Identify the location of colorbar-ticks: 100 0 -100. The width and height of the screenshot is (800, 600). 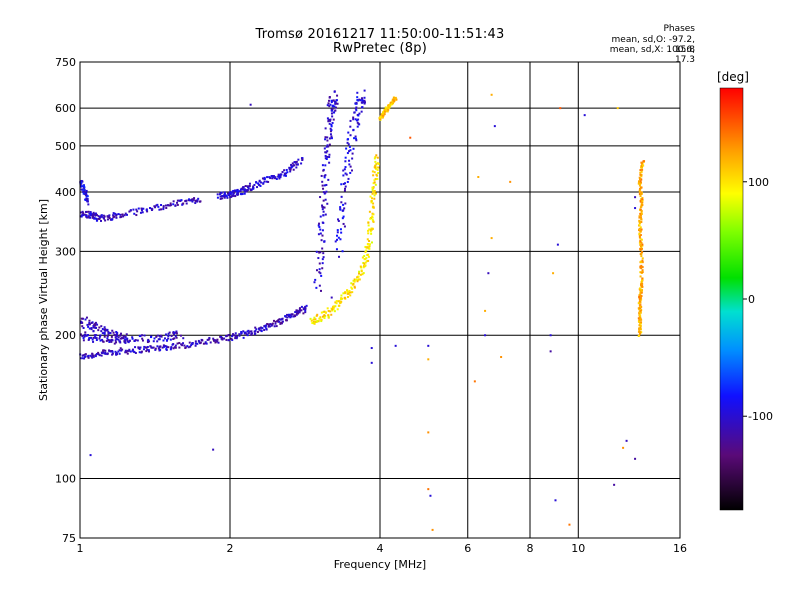
(758, 299).